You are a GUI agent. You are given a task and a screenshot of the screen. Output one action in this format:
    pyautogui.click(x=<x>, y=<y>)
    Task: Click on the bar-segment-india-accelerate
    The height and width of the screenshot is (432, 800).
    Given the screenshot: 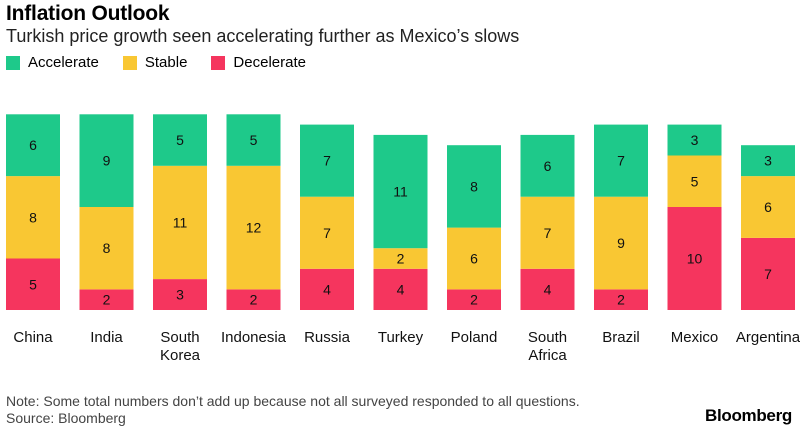 What is the action you would take?
    pyautogui.click(x=106, y=160)
    